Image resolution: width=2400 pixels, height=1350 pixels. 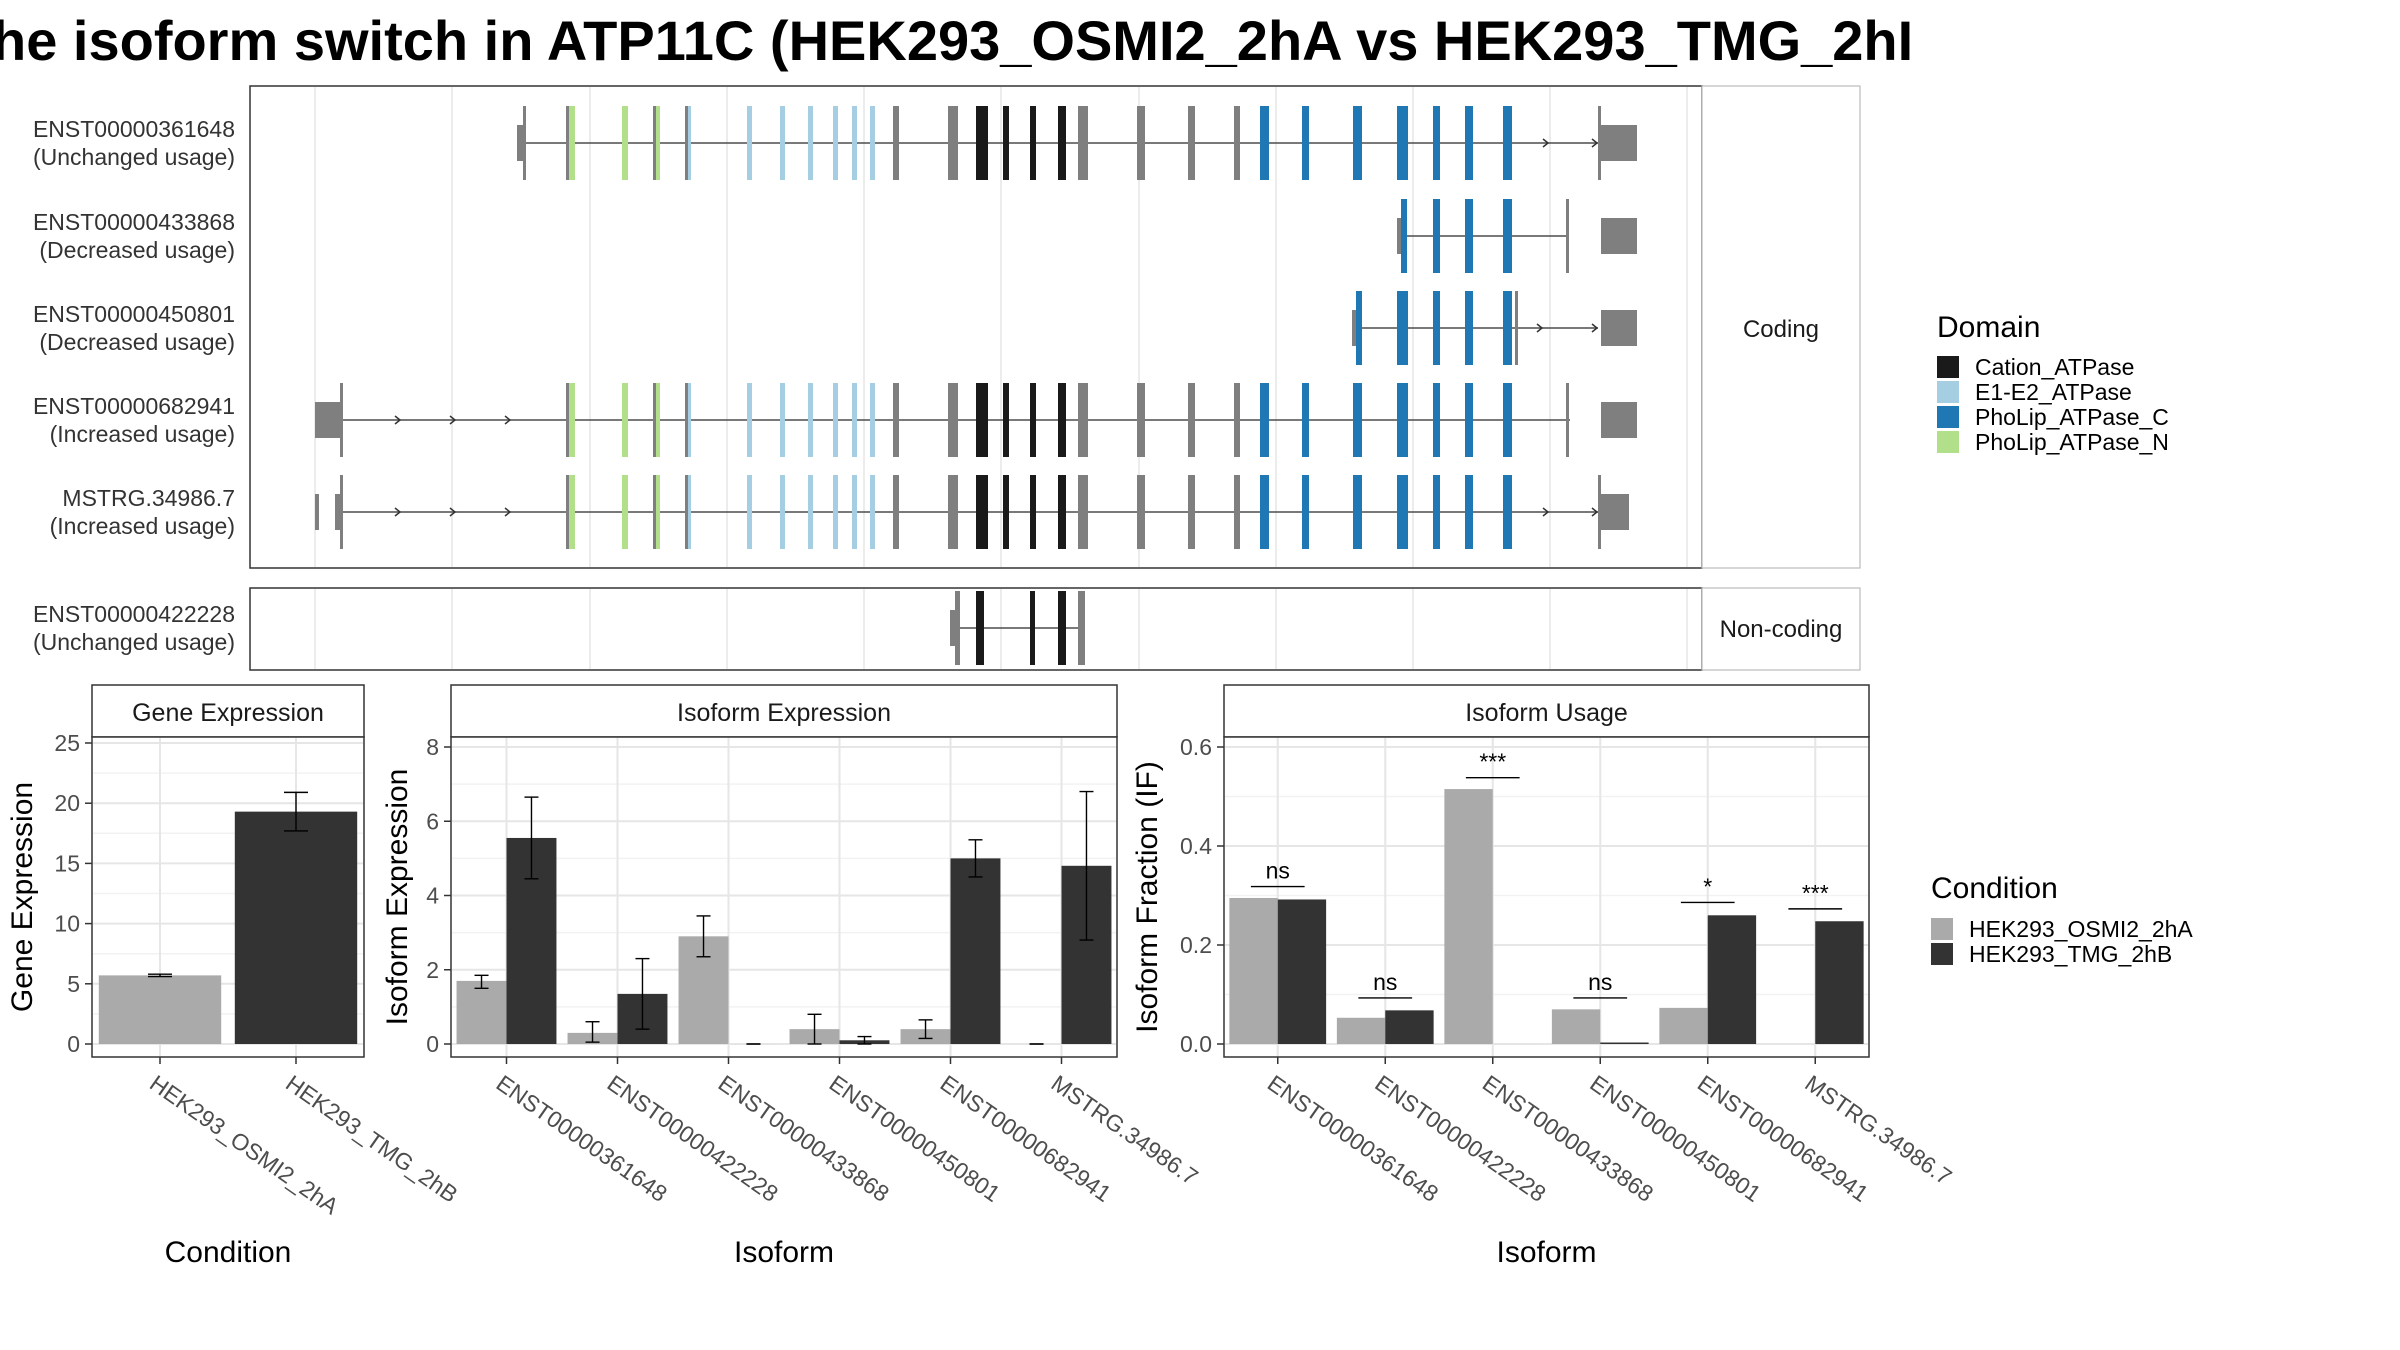 I want to click on y-tick-label: 20, so click(x=67, y=803).